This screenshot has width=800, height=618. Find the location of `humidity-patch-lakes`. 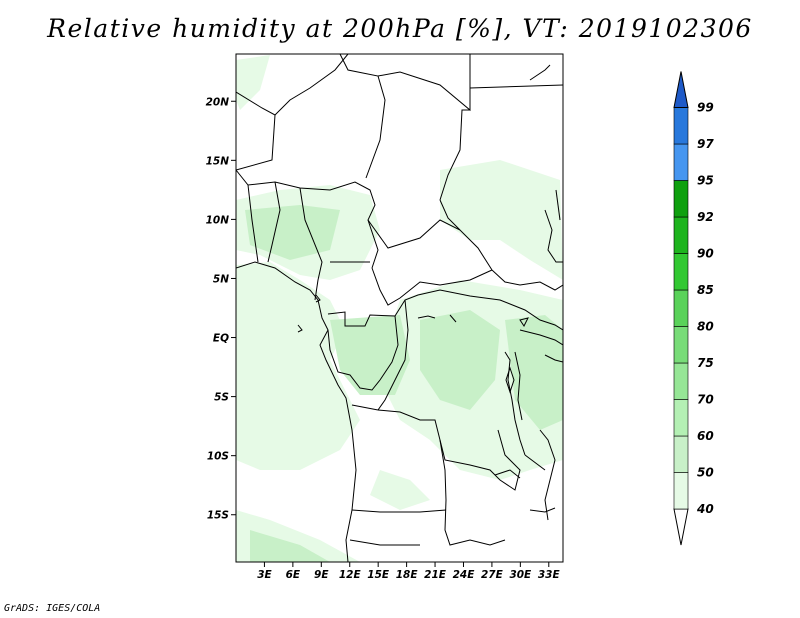

humidity-patch-lakes is located at coordinates (534, 372).